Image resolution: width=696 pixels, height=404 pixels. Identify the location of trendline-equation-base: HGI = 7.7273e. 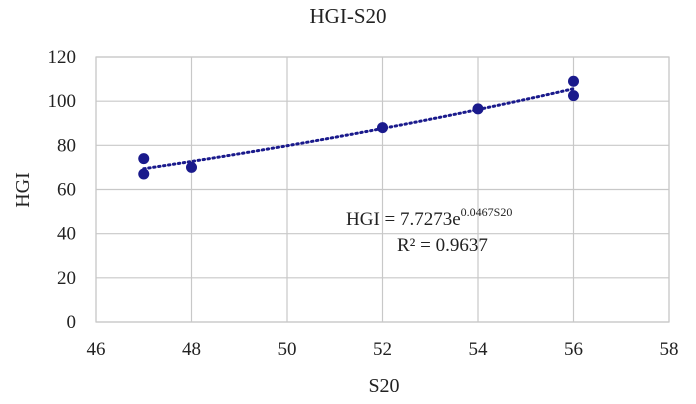
(403, 219).